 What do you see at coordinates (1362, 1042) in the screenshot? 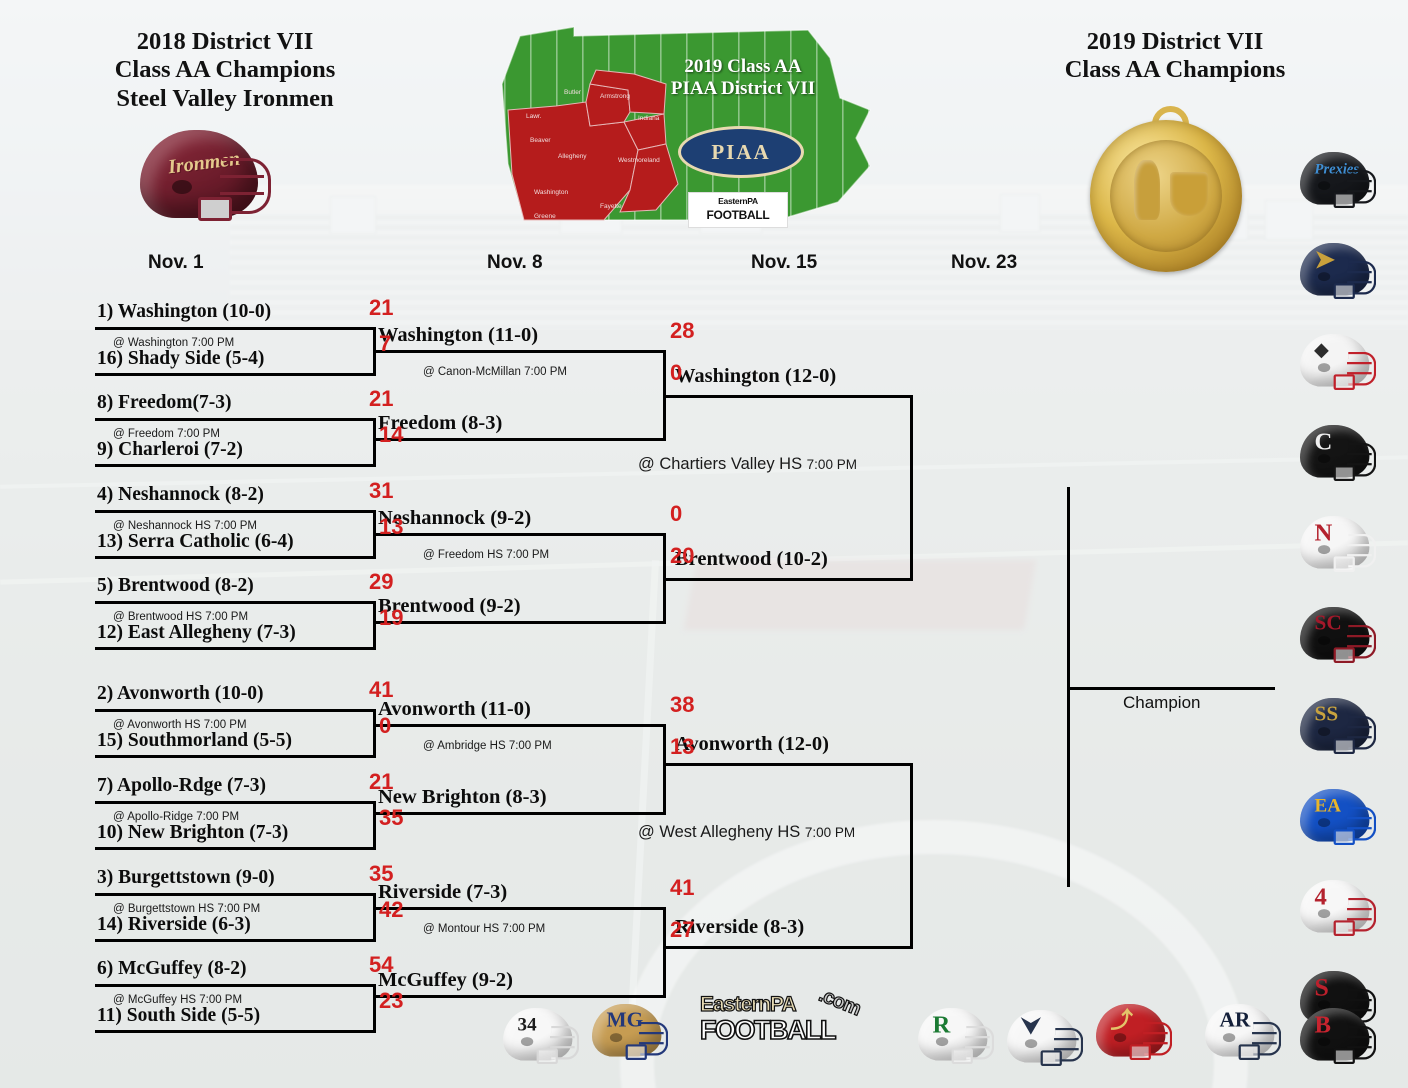
I see `helmet-burgettstown-facemask` at bounding box center [1362, 1042].